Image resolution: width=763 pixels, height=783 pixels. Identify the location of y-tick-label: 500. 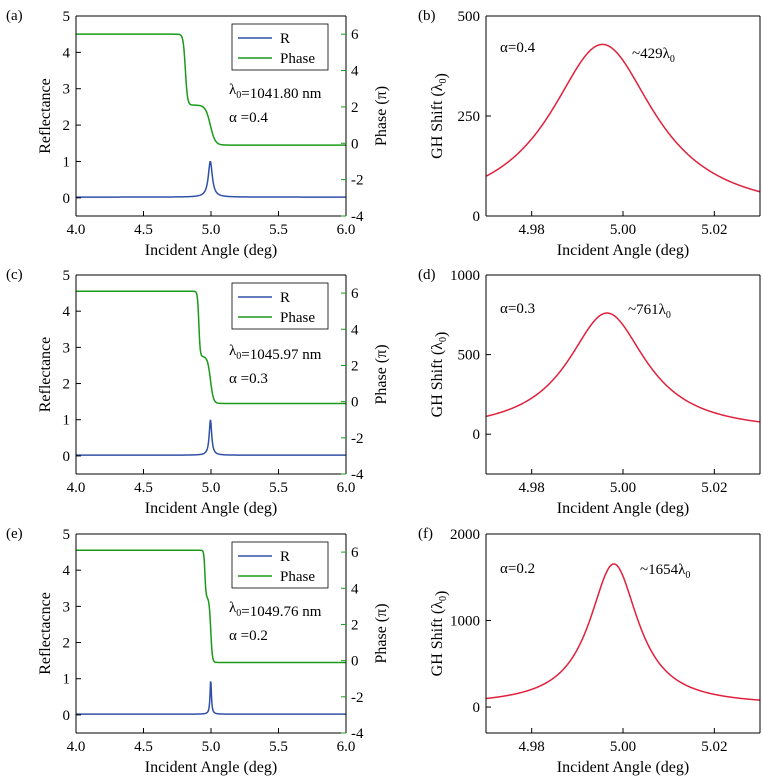
(469, 17).